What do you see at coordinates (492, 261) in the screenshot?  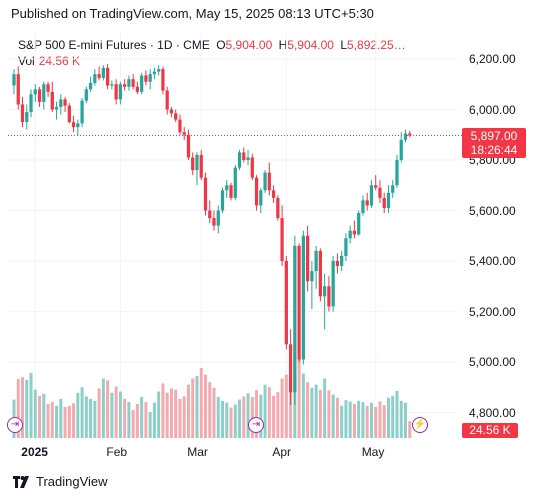 I see `y-tick-label: 5,400.00` at bounding box center [492, 261].